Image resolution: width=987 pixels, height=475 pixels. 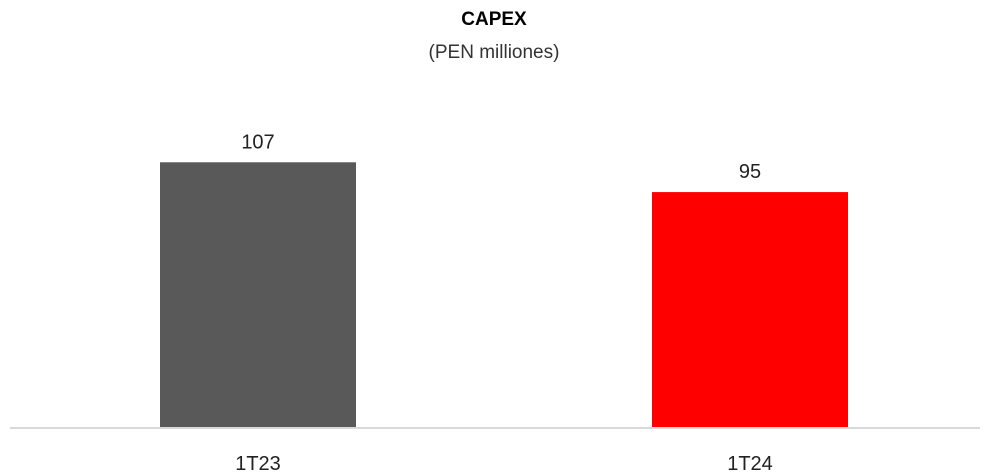 What do you see at coordinates (504, 464) in the screenshot?
I see `category-ticks-group: 1T23 1T24` at bounding box center [504, 464].